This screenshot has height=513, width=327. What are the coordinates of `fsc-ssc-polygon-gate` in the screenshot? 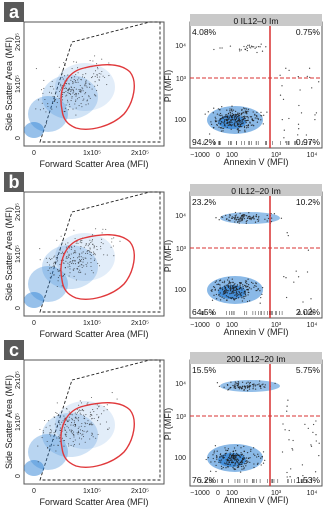 It's located at (100, 252).